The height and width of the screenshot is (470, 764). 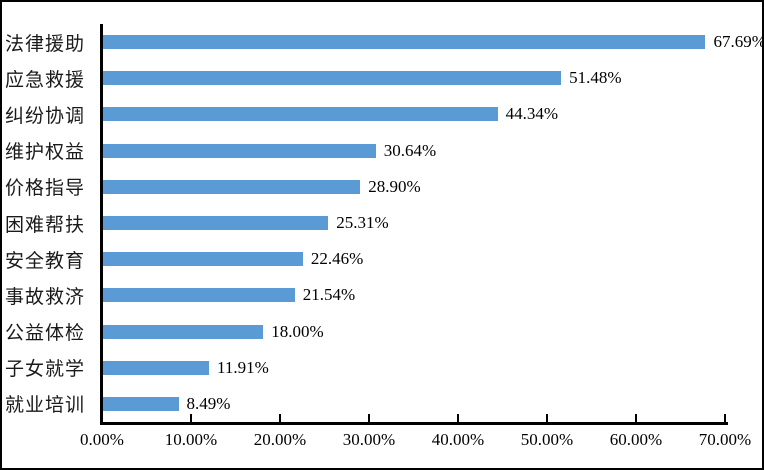 I want to click on value-label: 22.46%, so click(x=337, y=259).